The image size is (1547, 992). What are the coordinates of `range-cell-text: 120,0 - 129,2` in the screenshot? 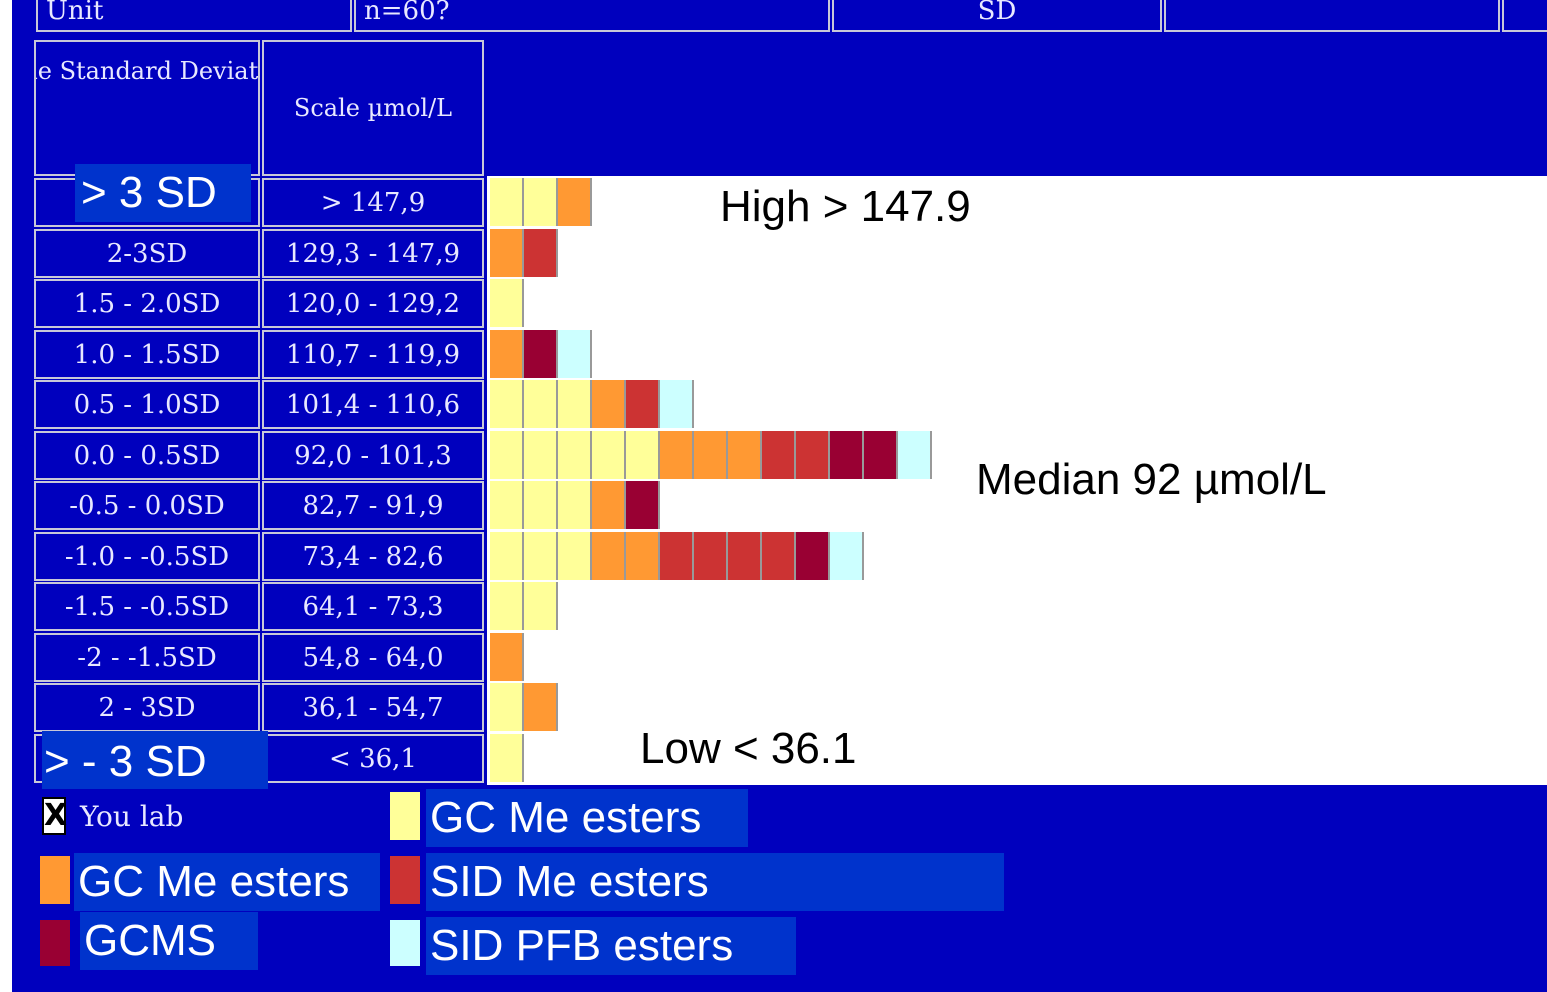 It's located at (373, 303).